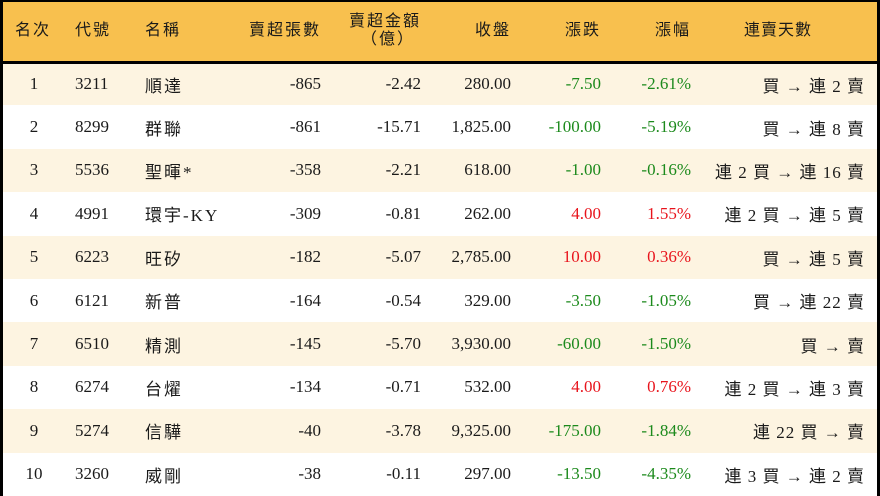 This screenshot has height=496, width=880. What do you see at coordinates (579, 344) in the screenshot?
I see `cell-change: -60.00` at bounding box center [579, 344].